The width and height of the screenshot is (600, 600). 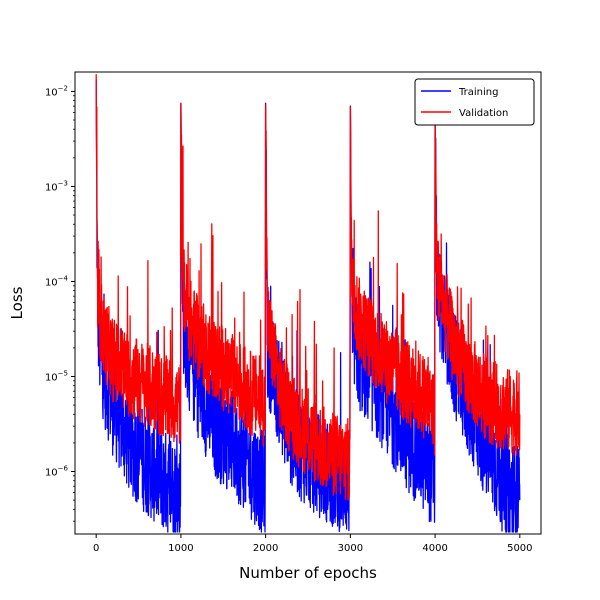 What do you see at coordinates (478, 92) in the screenshot?
I see `legend-label-training: Training` at bounding box center [478, 92].